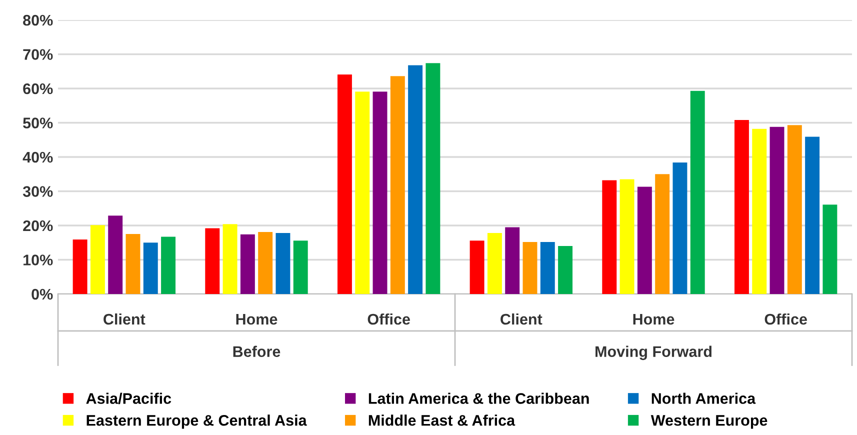 Image resolution: width=857 pixels, height=435 pixels. Describe the element at coordinates (37, 157) in the screenshot. I see `y-tick-label: 40%` at that location.